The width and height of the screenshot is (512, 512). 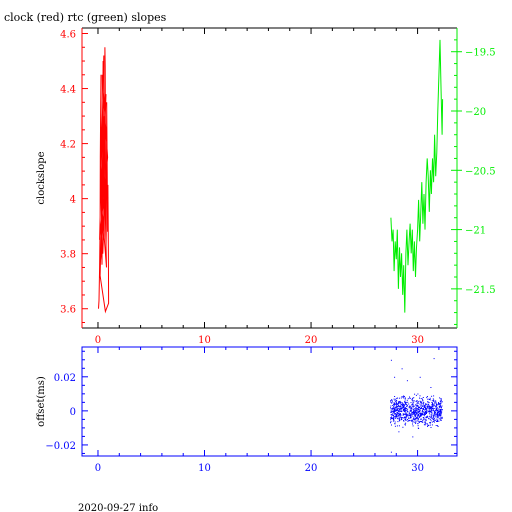 What do you see at coordinates (311, 468) in the screenshot?
I see `bottom-x-tick-label: 20` at bounding box center [311, 468].